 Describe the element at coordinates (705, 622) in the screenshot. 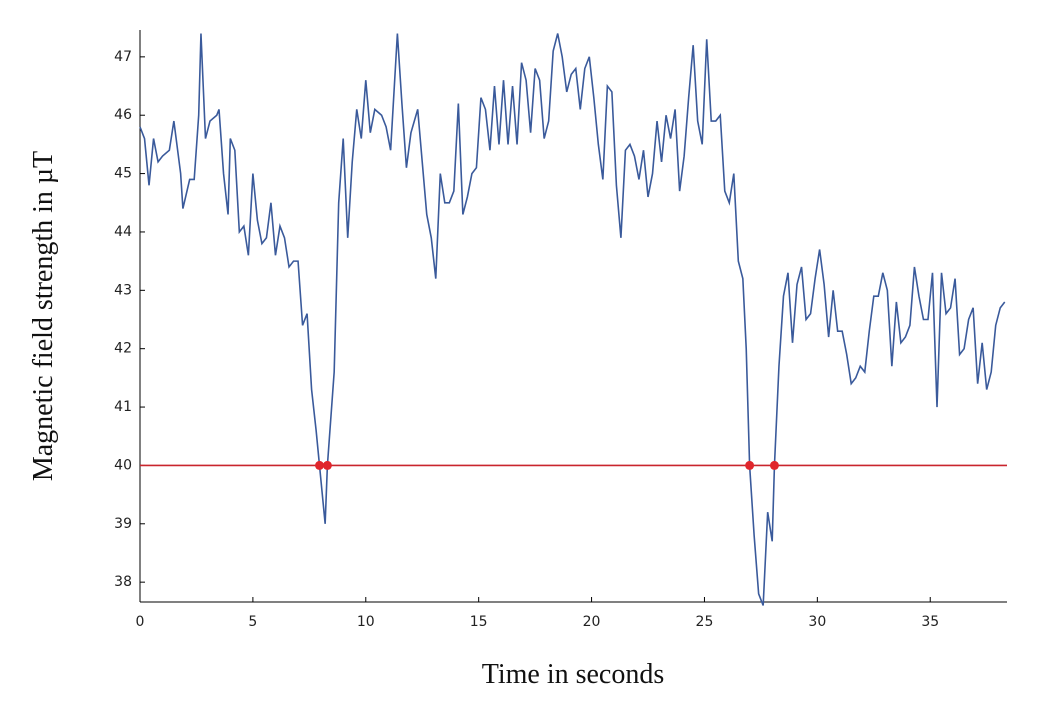

I see `x-tick-label: 25` at that location.